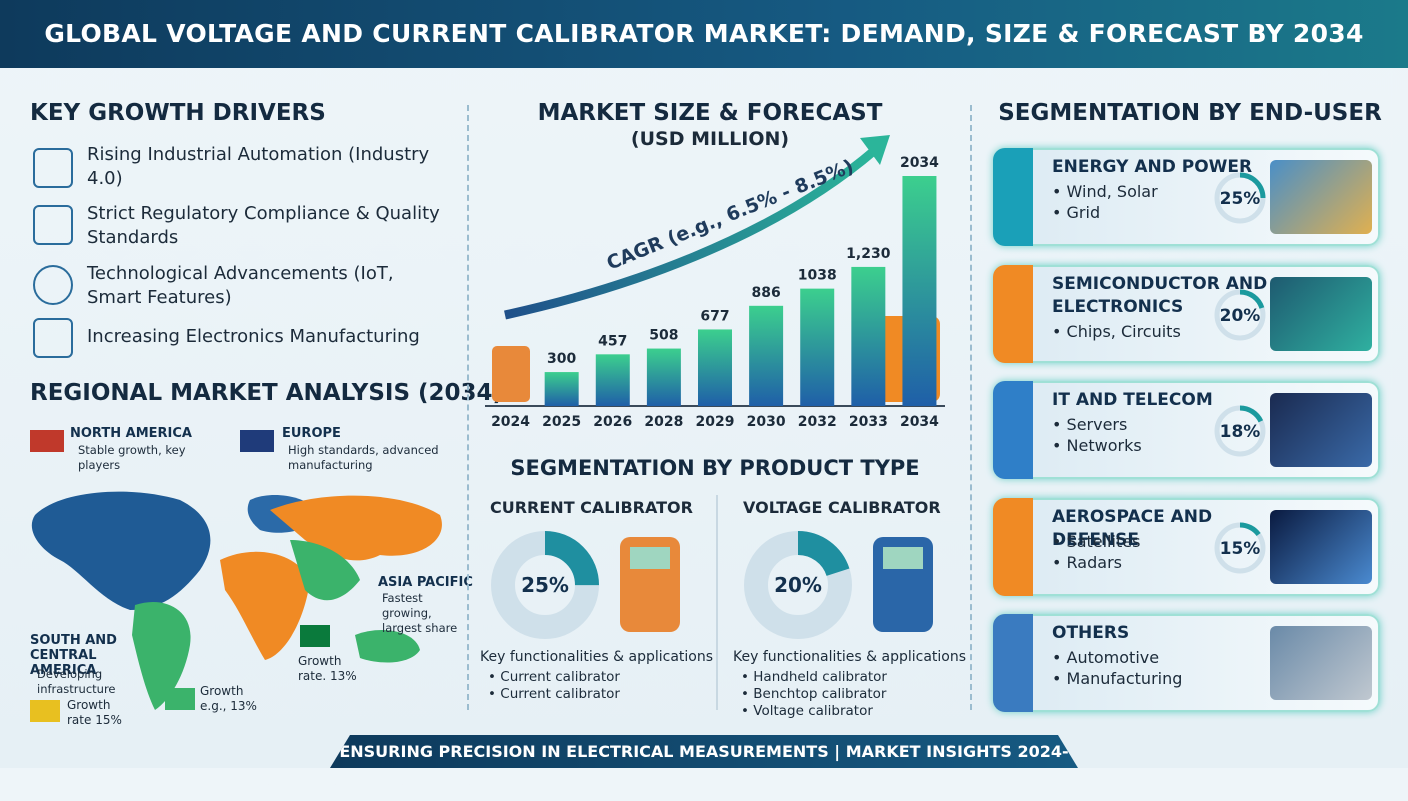  What do you see at coordinates (842, 507) in the screenshot?
I see `product-name: VOLTAGE CALIBRATOR` at bounding box center [842, 507].